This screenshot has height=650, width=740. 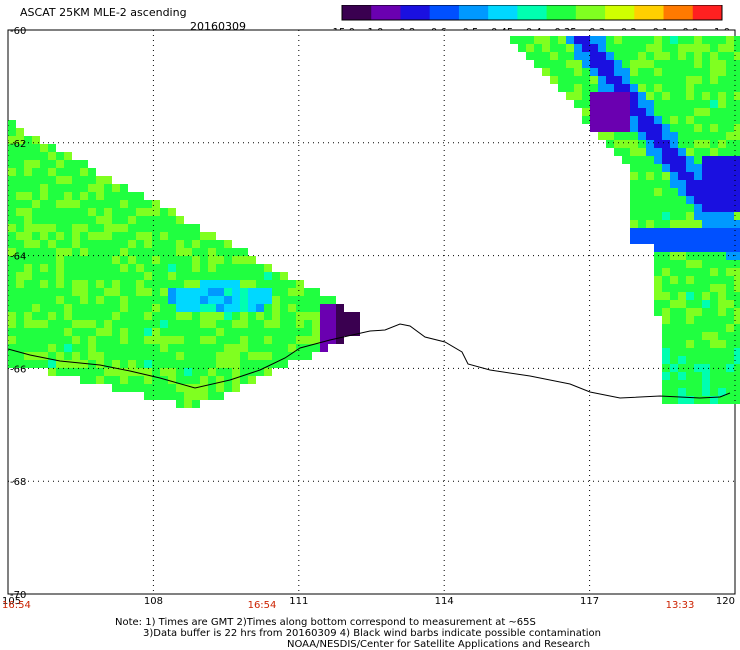 What do you see at coordinates (18, 144) in the screenshot?
I see `latitude-label: -62` at bounding box center [18, 144].